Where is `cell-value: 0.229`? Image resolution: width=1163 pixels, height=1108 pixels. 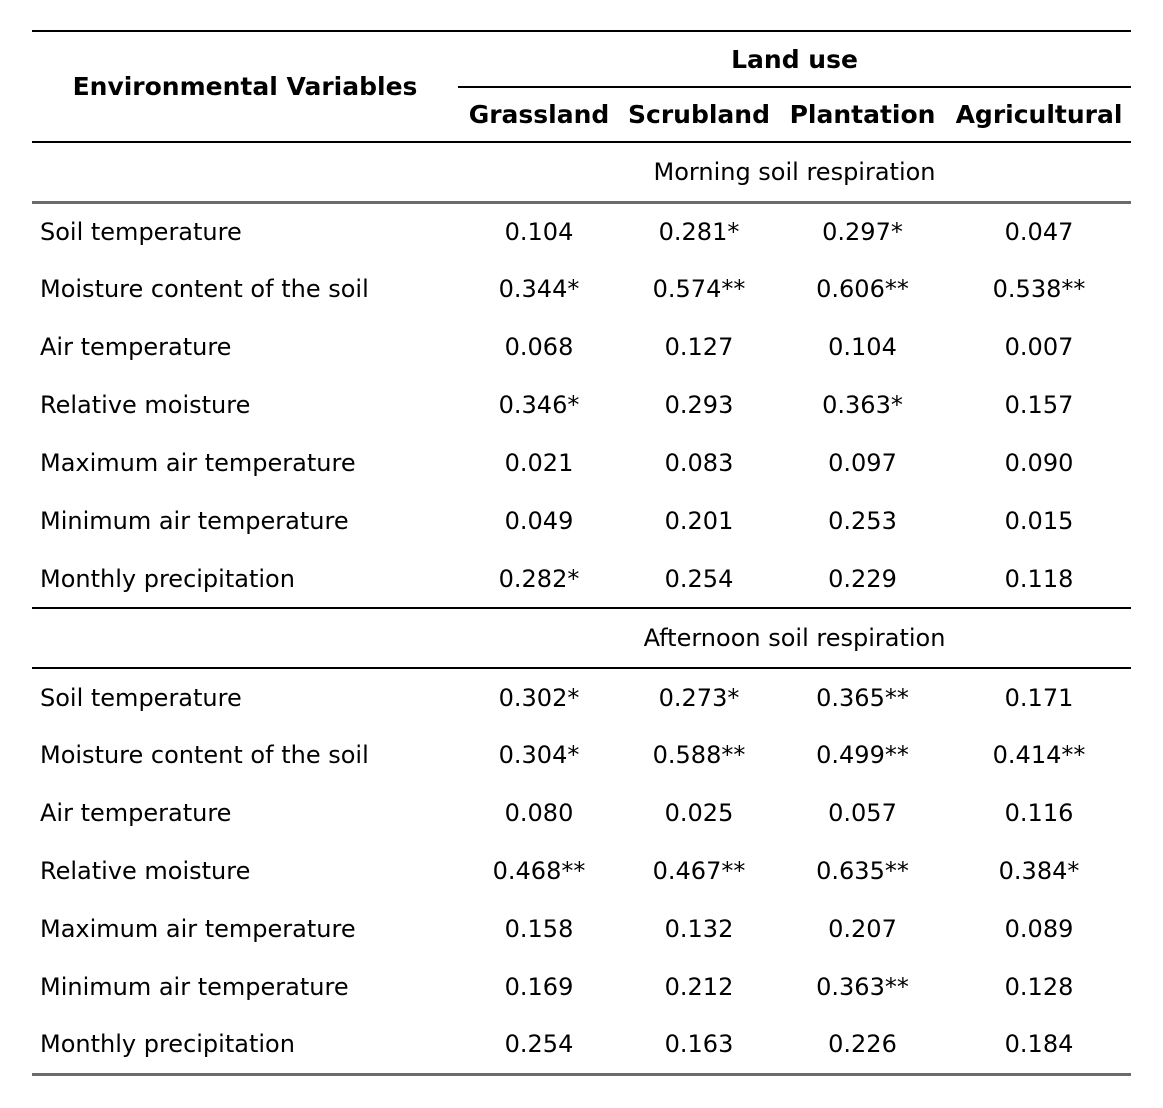
cell-value: 0.229 is located at coordinates (862, 579).